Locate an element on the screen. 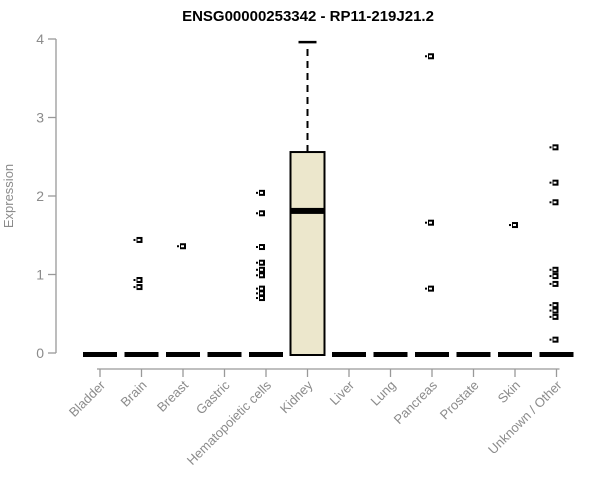  y-axis-tick-label: 2 is located at coordinates (40, 196).